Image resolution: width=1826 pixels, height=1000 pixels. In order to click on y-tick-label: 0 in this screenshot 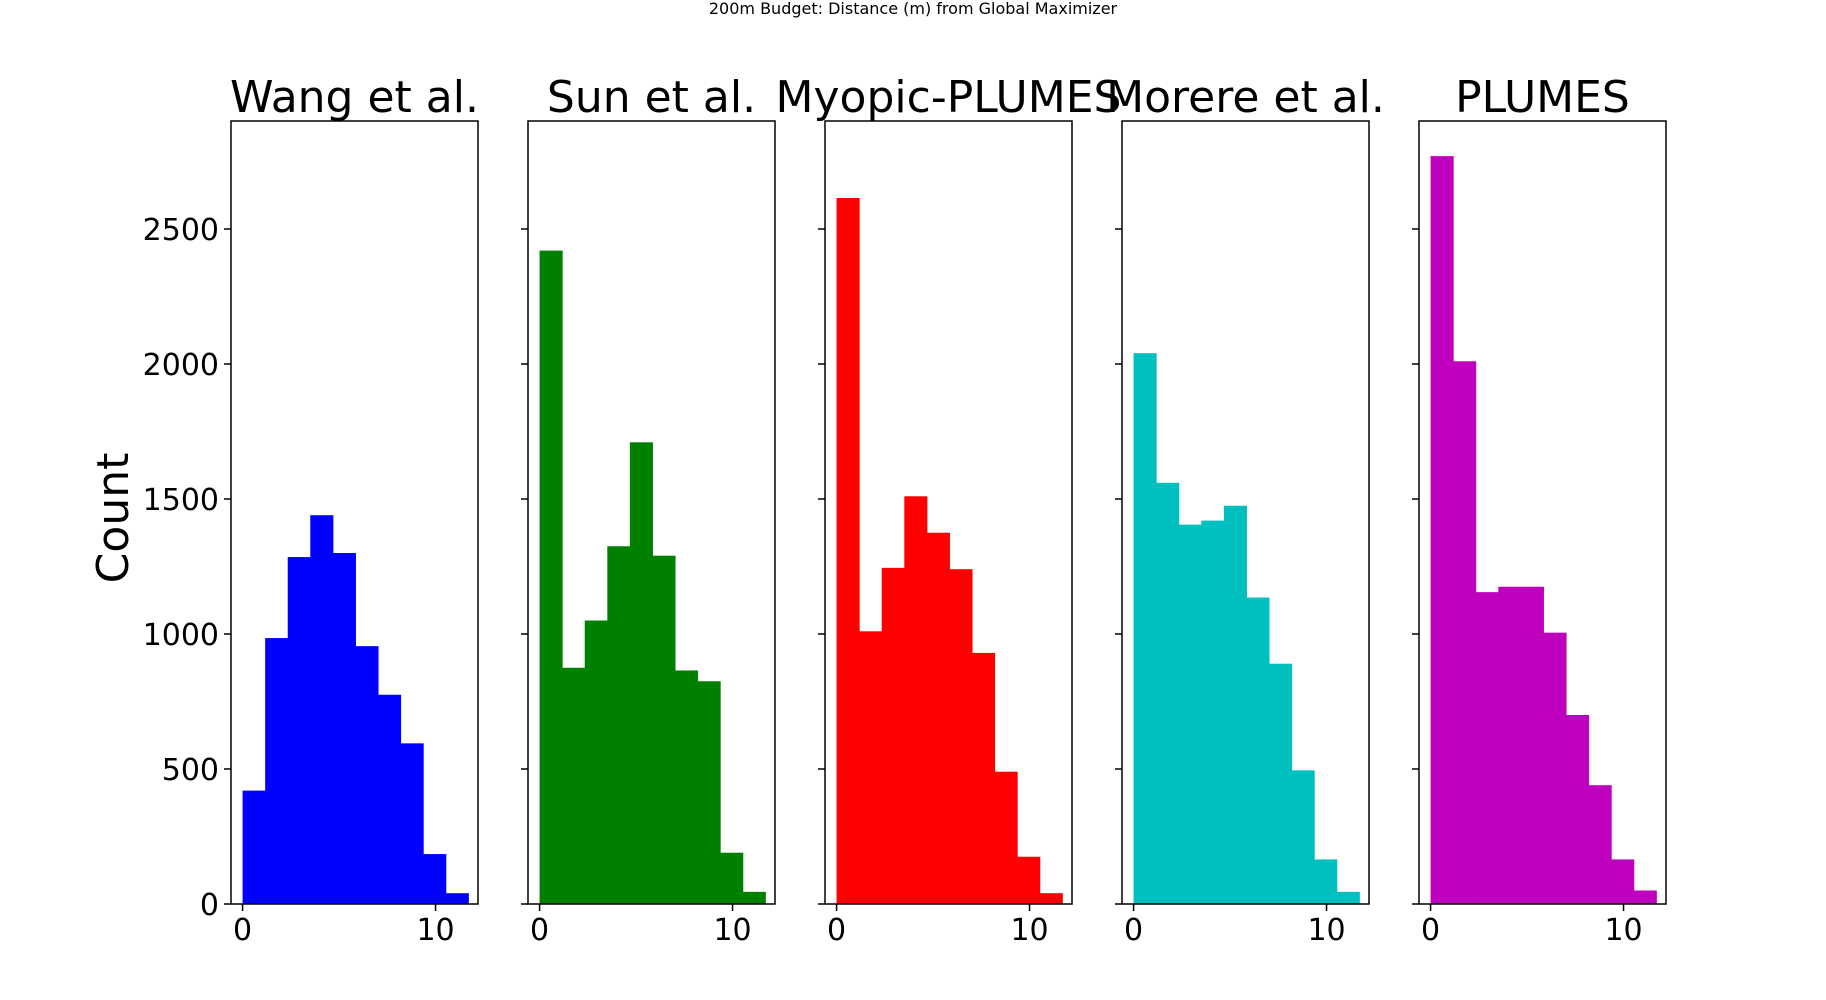, I will do `click(209, 905)`.